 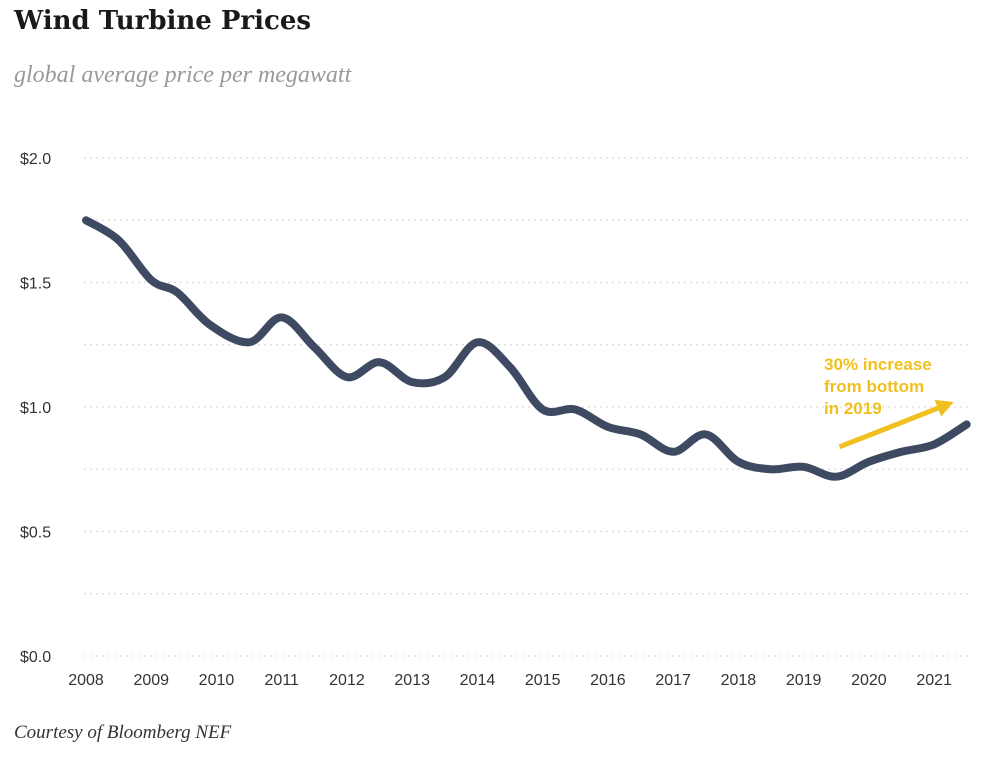 I want to click on x-tick-label: 2018, so click(x=739, y=680).